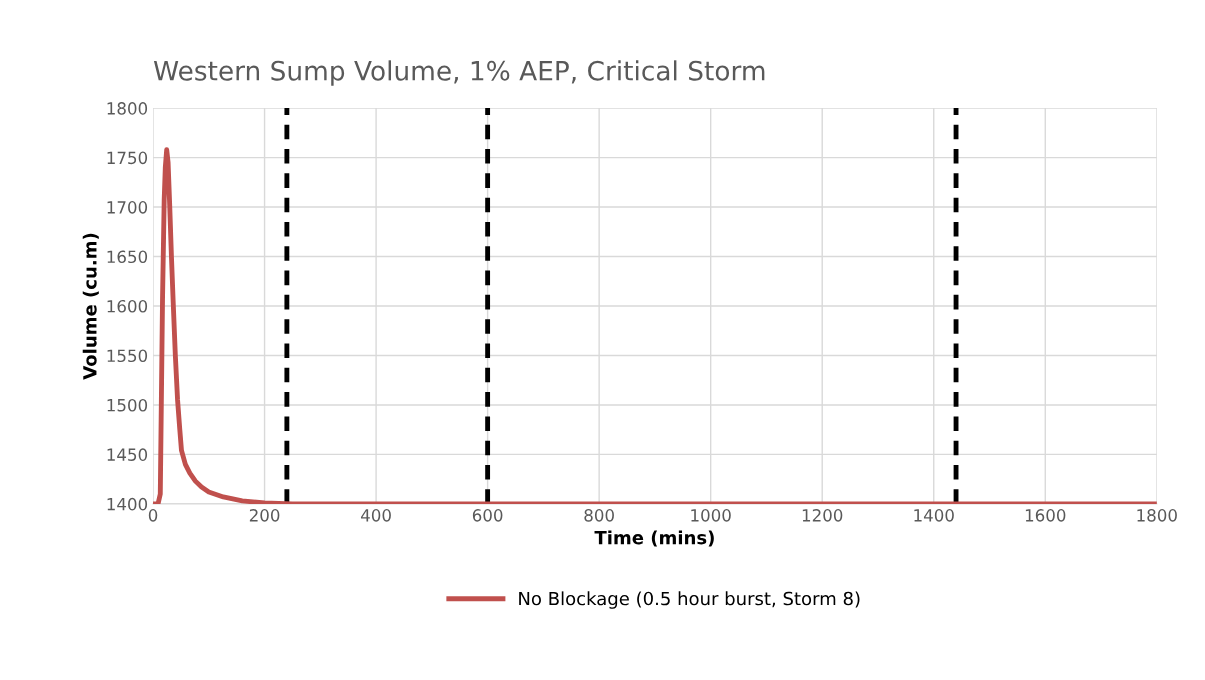  Describe the element at coordinates (1157, 515) in the screenshot. I see `x-tick-label: 1800` at that location.